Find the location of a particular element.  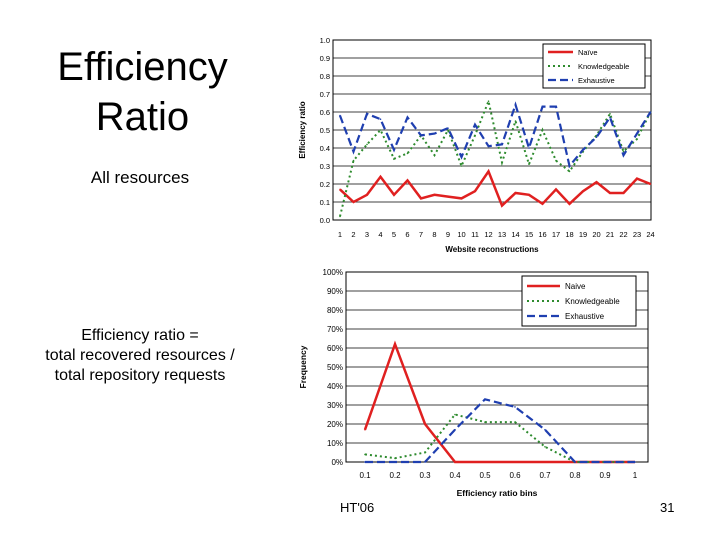

x-tick-label: 21 is located at coordinates (610, 234).